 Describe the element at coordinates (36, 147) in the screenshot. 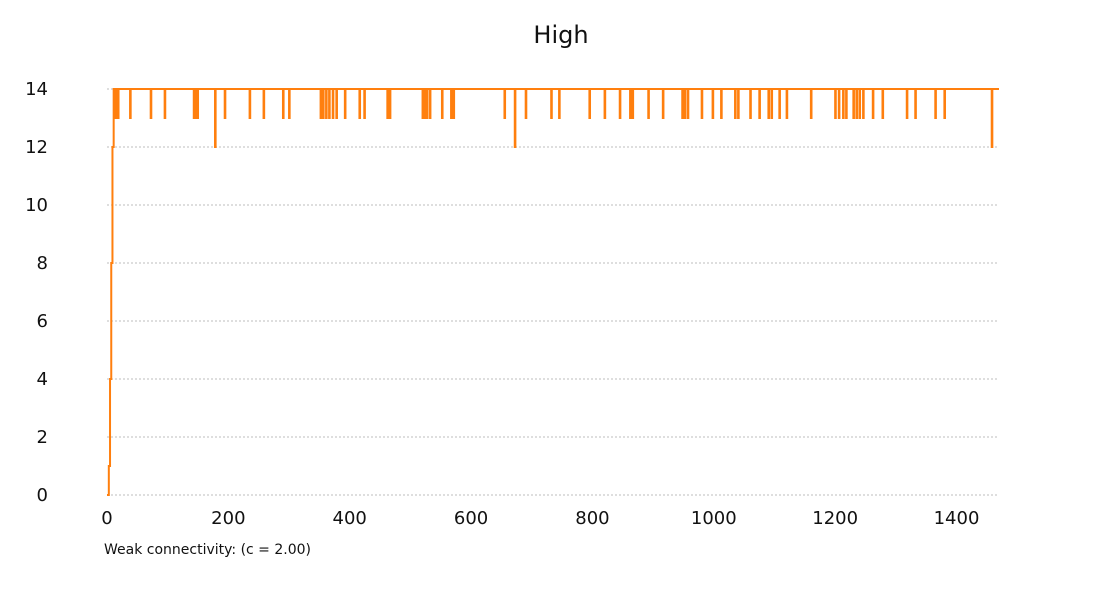

I see `y-tick-label: 12` at that location.